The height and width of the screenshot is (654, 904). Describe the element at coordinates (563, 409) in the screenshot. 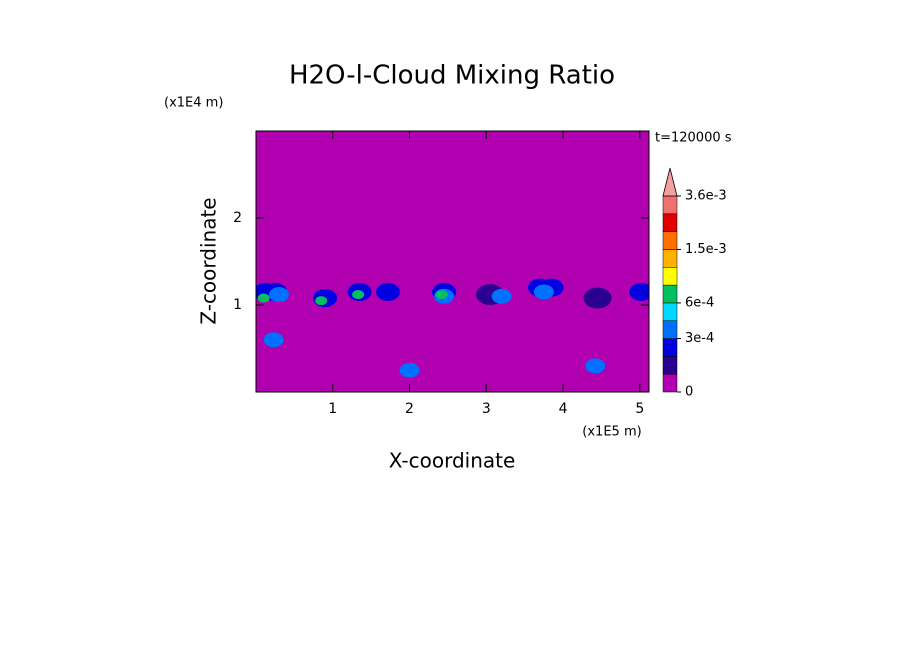

I see `x-tick-label: 4` at that location.